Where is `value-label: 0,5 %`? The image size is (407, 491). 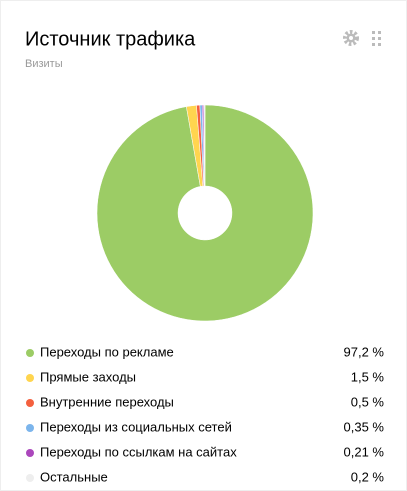
value-label: 0,5 % is located at coordinates (368, 401).